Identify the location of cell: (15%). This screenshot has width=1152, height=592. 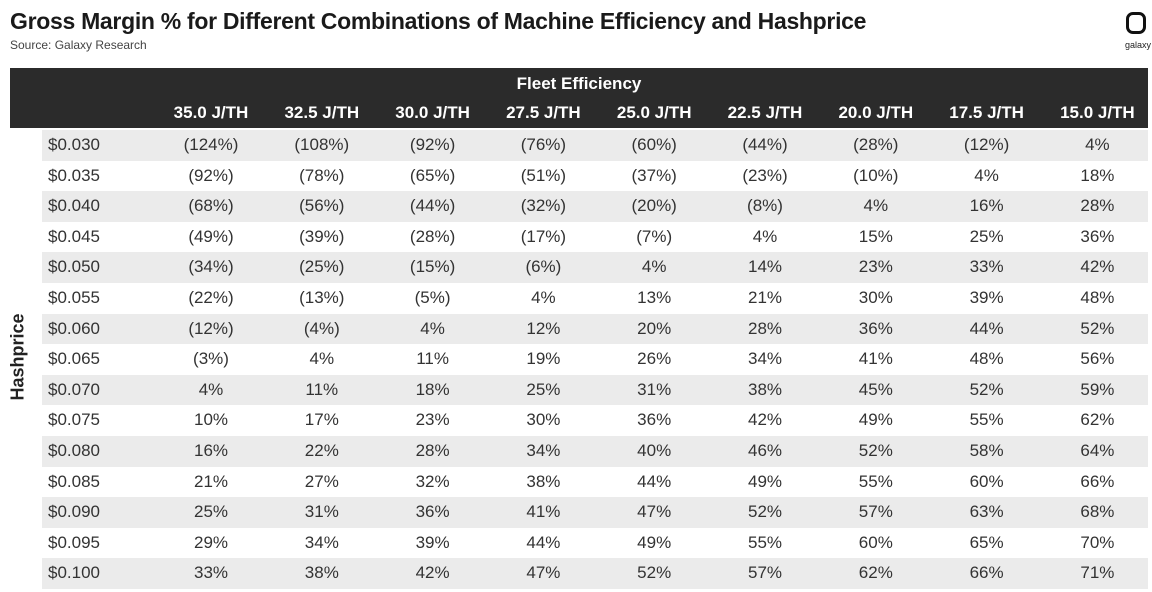
(432, 267).